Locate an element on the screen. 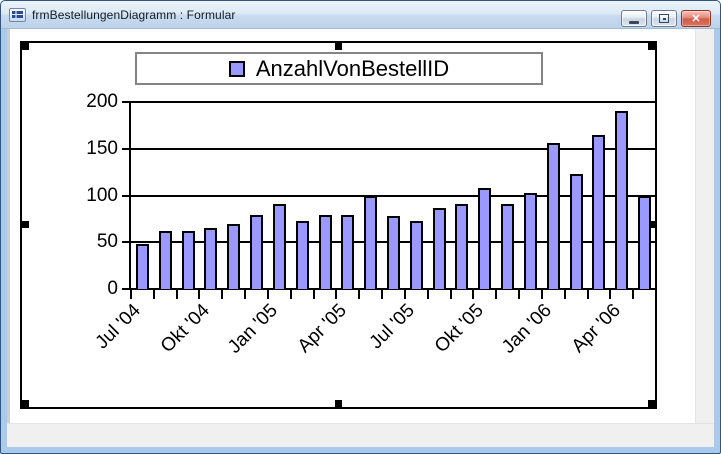 This screenshot has height=454, width=721. close-icon: ✕ is located at coordinates (696, 19).